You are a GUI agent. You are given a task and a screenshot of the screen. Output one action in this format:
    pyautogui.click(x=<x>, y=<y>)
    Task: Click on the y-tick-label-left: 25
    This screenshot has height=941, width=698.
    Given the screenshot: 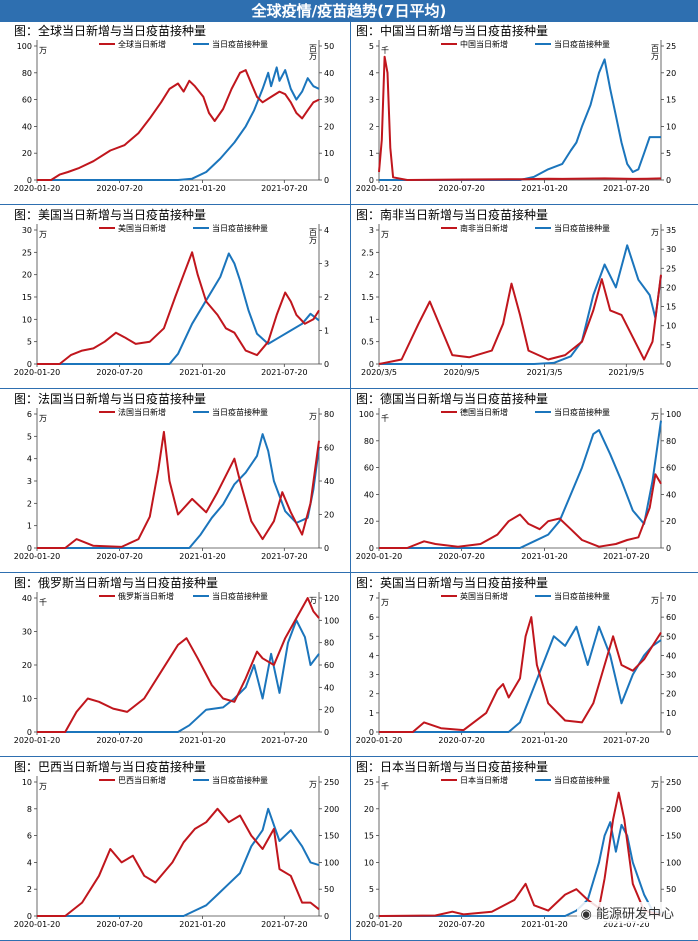 What is the action you would take?
    pyautogui.click(x=27, y=252)
    